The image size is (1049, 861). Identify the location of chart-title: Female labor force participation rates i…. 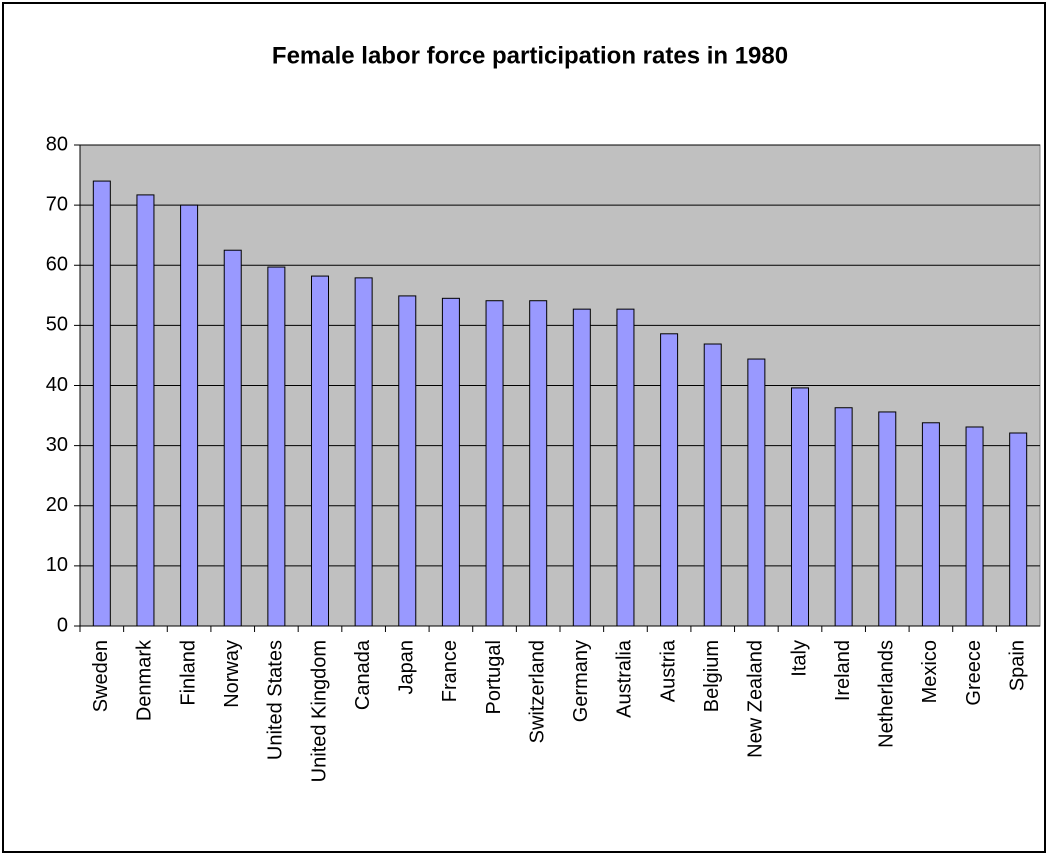
(530, 55).